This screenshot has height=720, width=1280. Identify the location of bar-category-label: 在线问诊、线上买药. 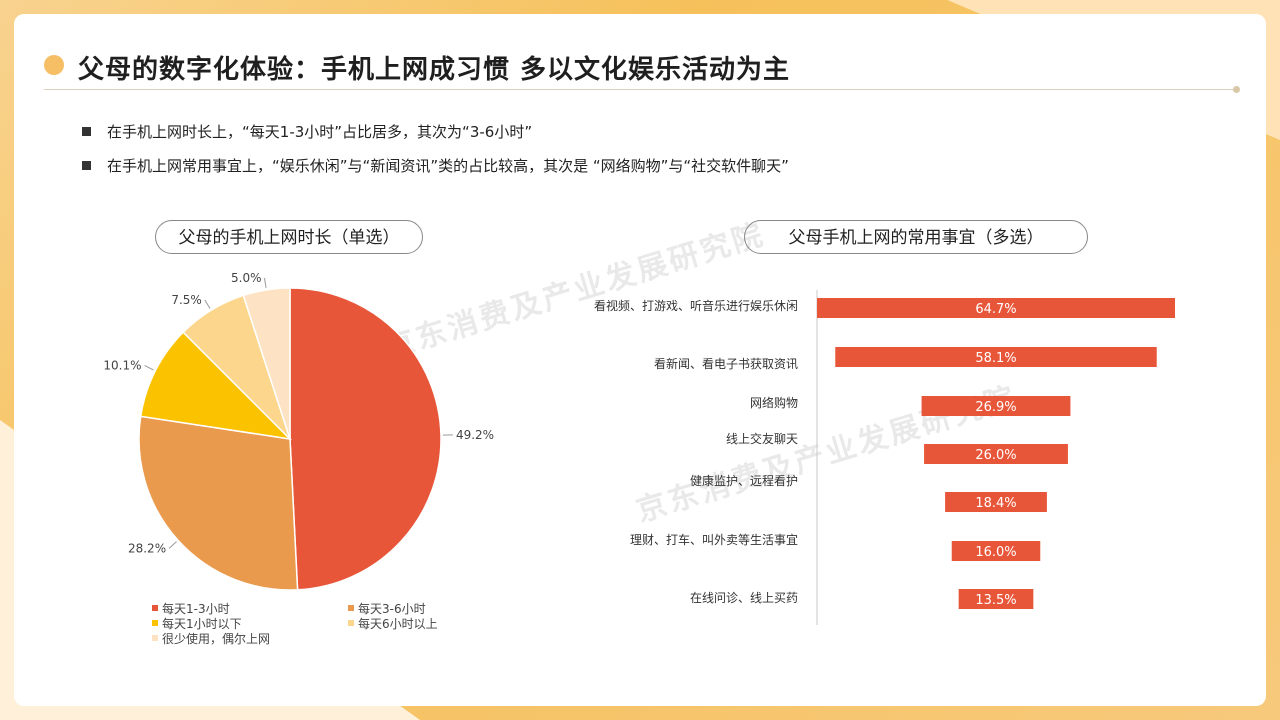
(744, 598).